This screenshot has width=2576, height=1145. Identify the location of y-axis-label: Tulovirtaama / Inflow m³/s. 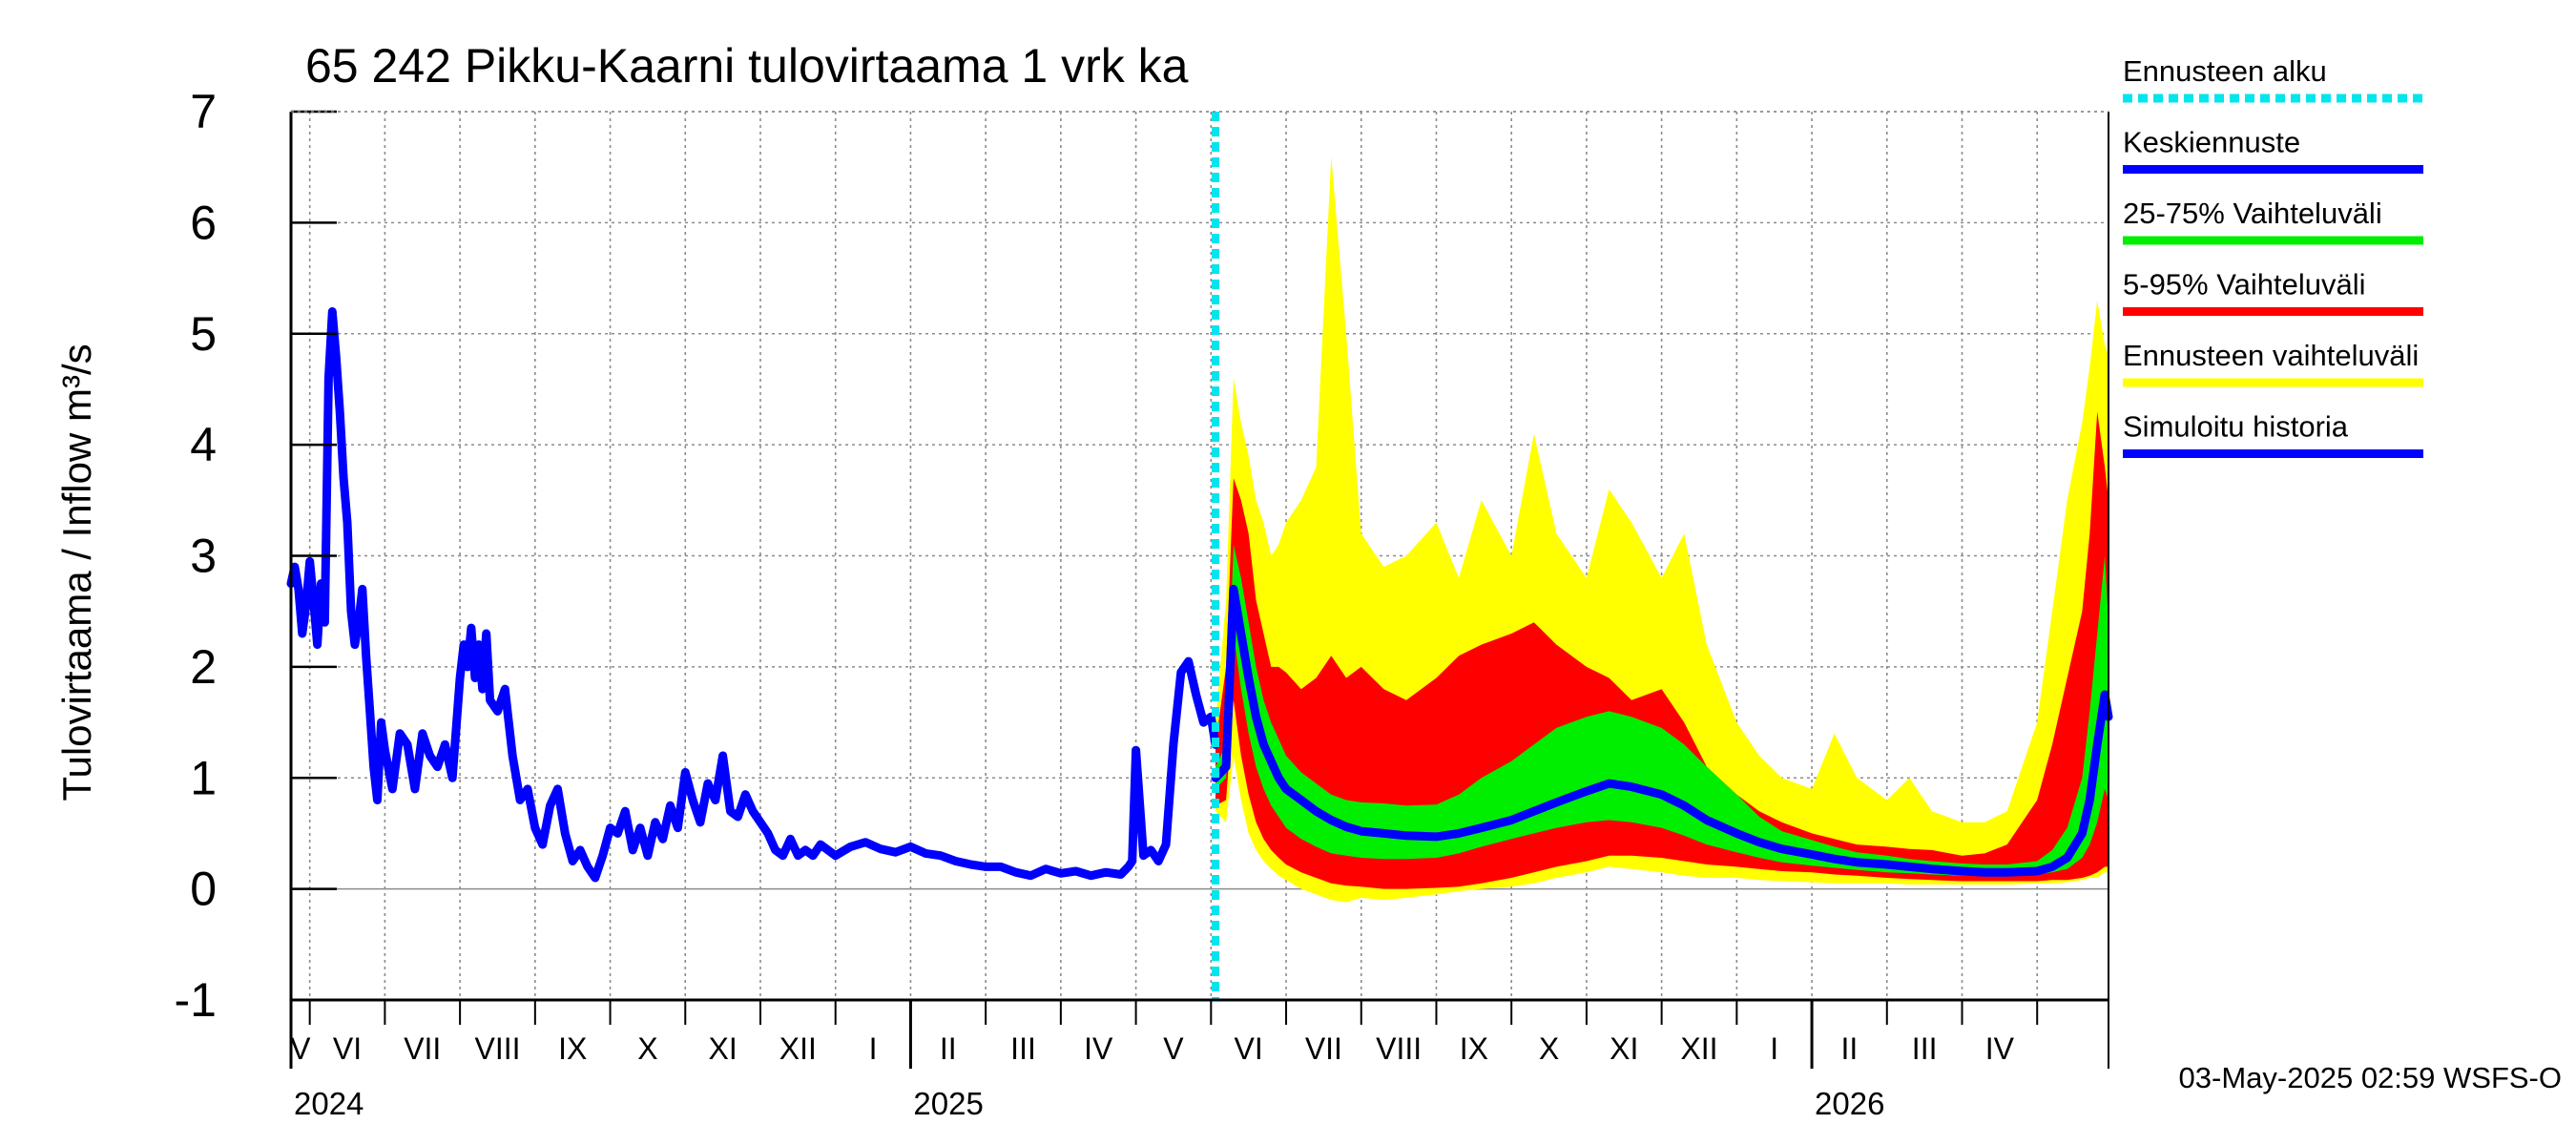
(76, 572).